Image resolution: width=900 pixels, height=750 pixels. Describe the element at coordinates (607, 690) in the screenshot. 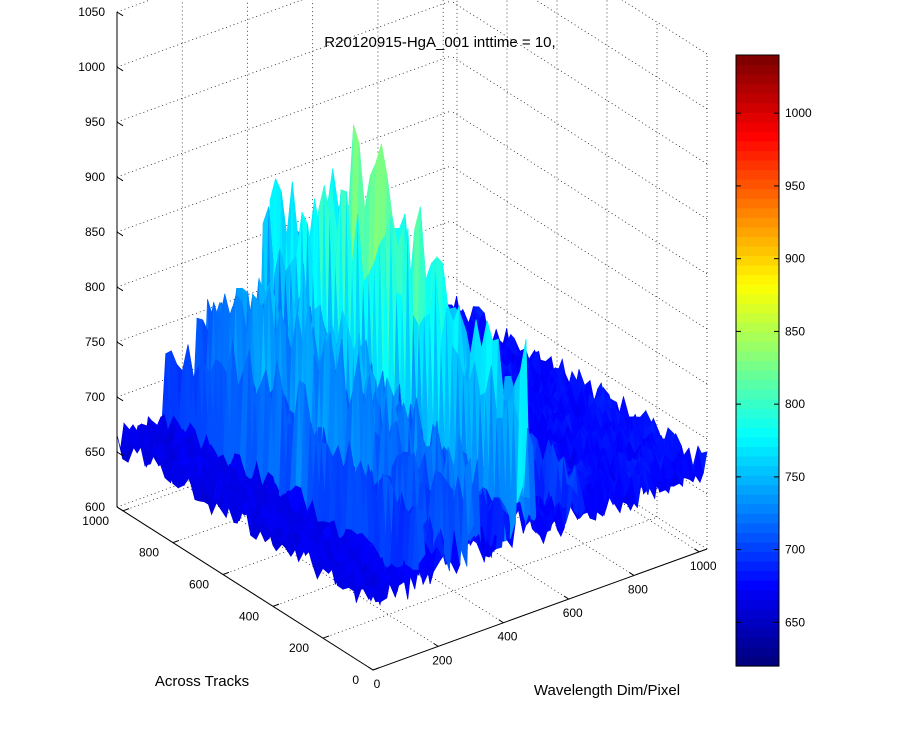

I see `x-axis-label: Wavelength Dim/Pixel` at that location.